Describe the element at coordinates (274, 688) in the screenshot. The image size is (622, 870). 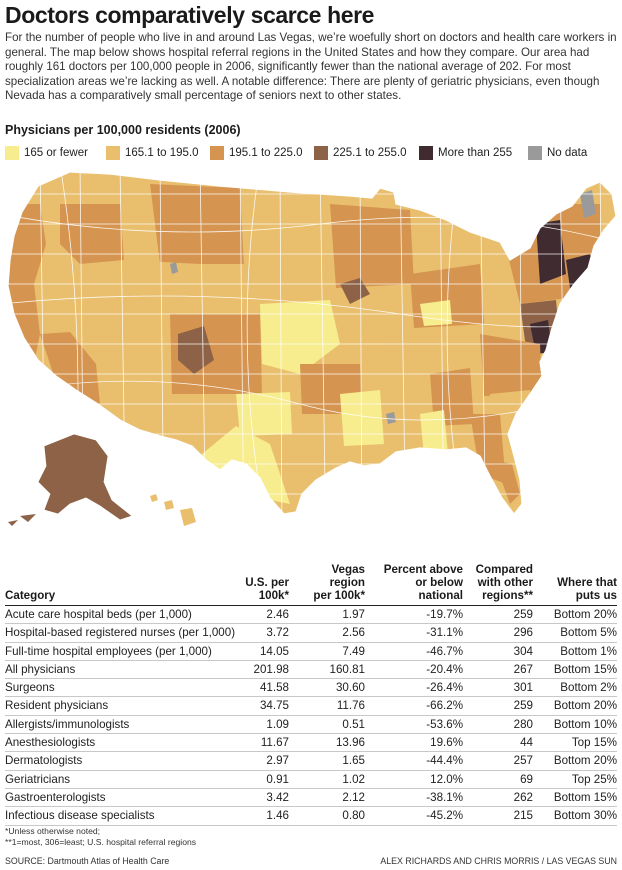
I see `cell-us: 41.58` at that location.